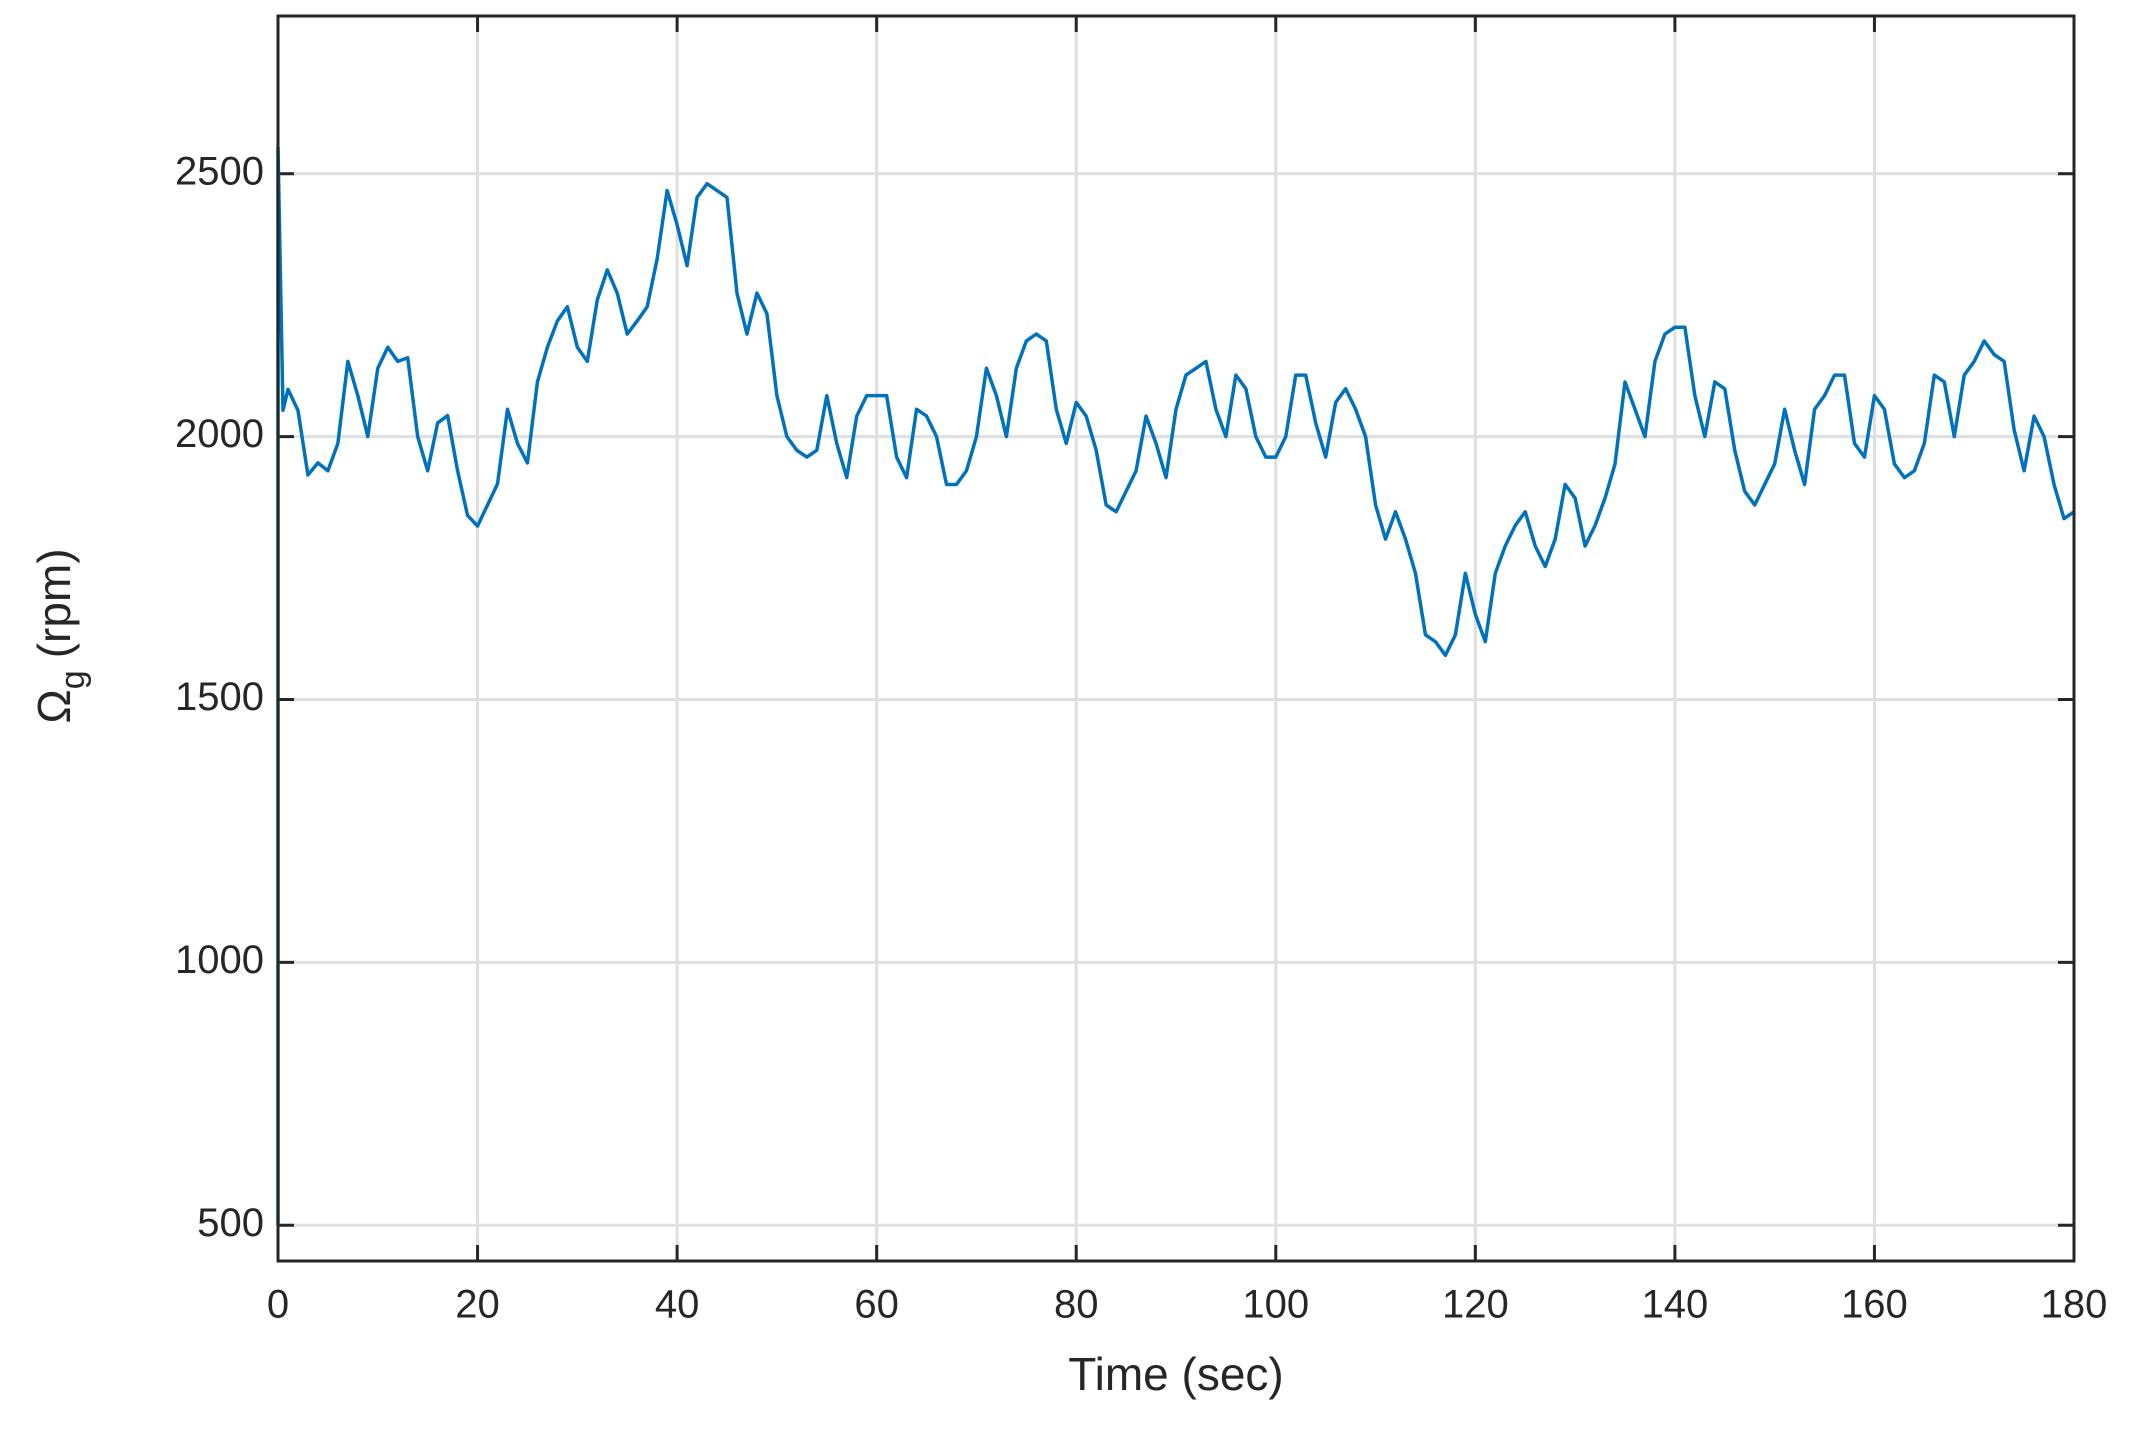  Describe the element at coordinates (1176, 1374) in the screenshot. I see `x-axis-label: Time (sec)` at that location.